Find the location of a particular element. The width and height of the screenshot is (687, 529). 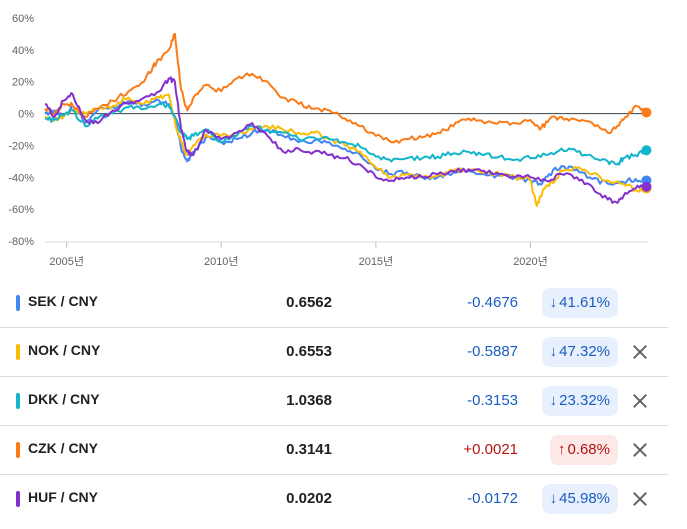

y-tick-label: 60% is located at coordinates (23, 19).